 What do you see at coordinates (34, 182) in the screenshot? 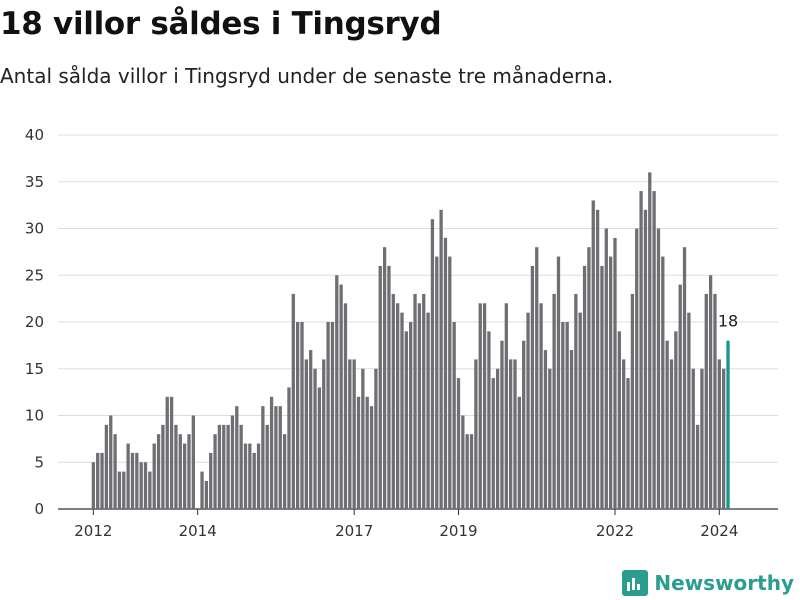
I see `y-tick-label: 35` at bounding box center [34, 182].